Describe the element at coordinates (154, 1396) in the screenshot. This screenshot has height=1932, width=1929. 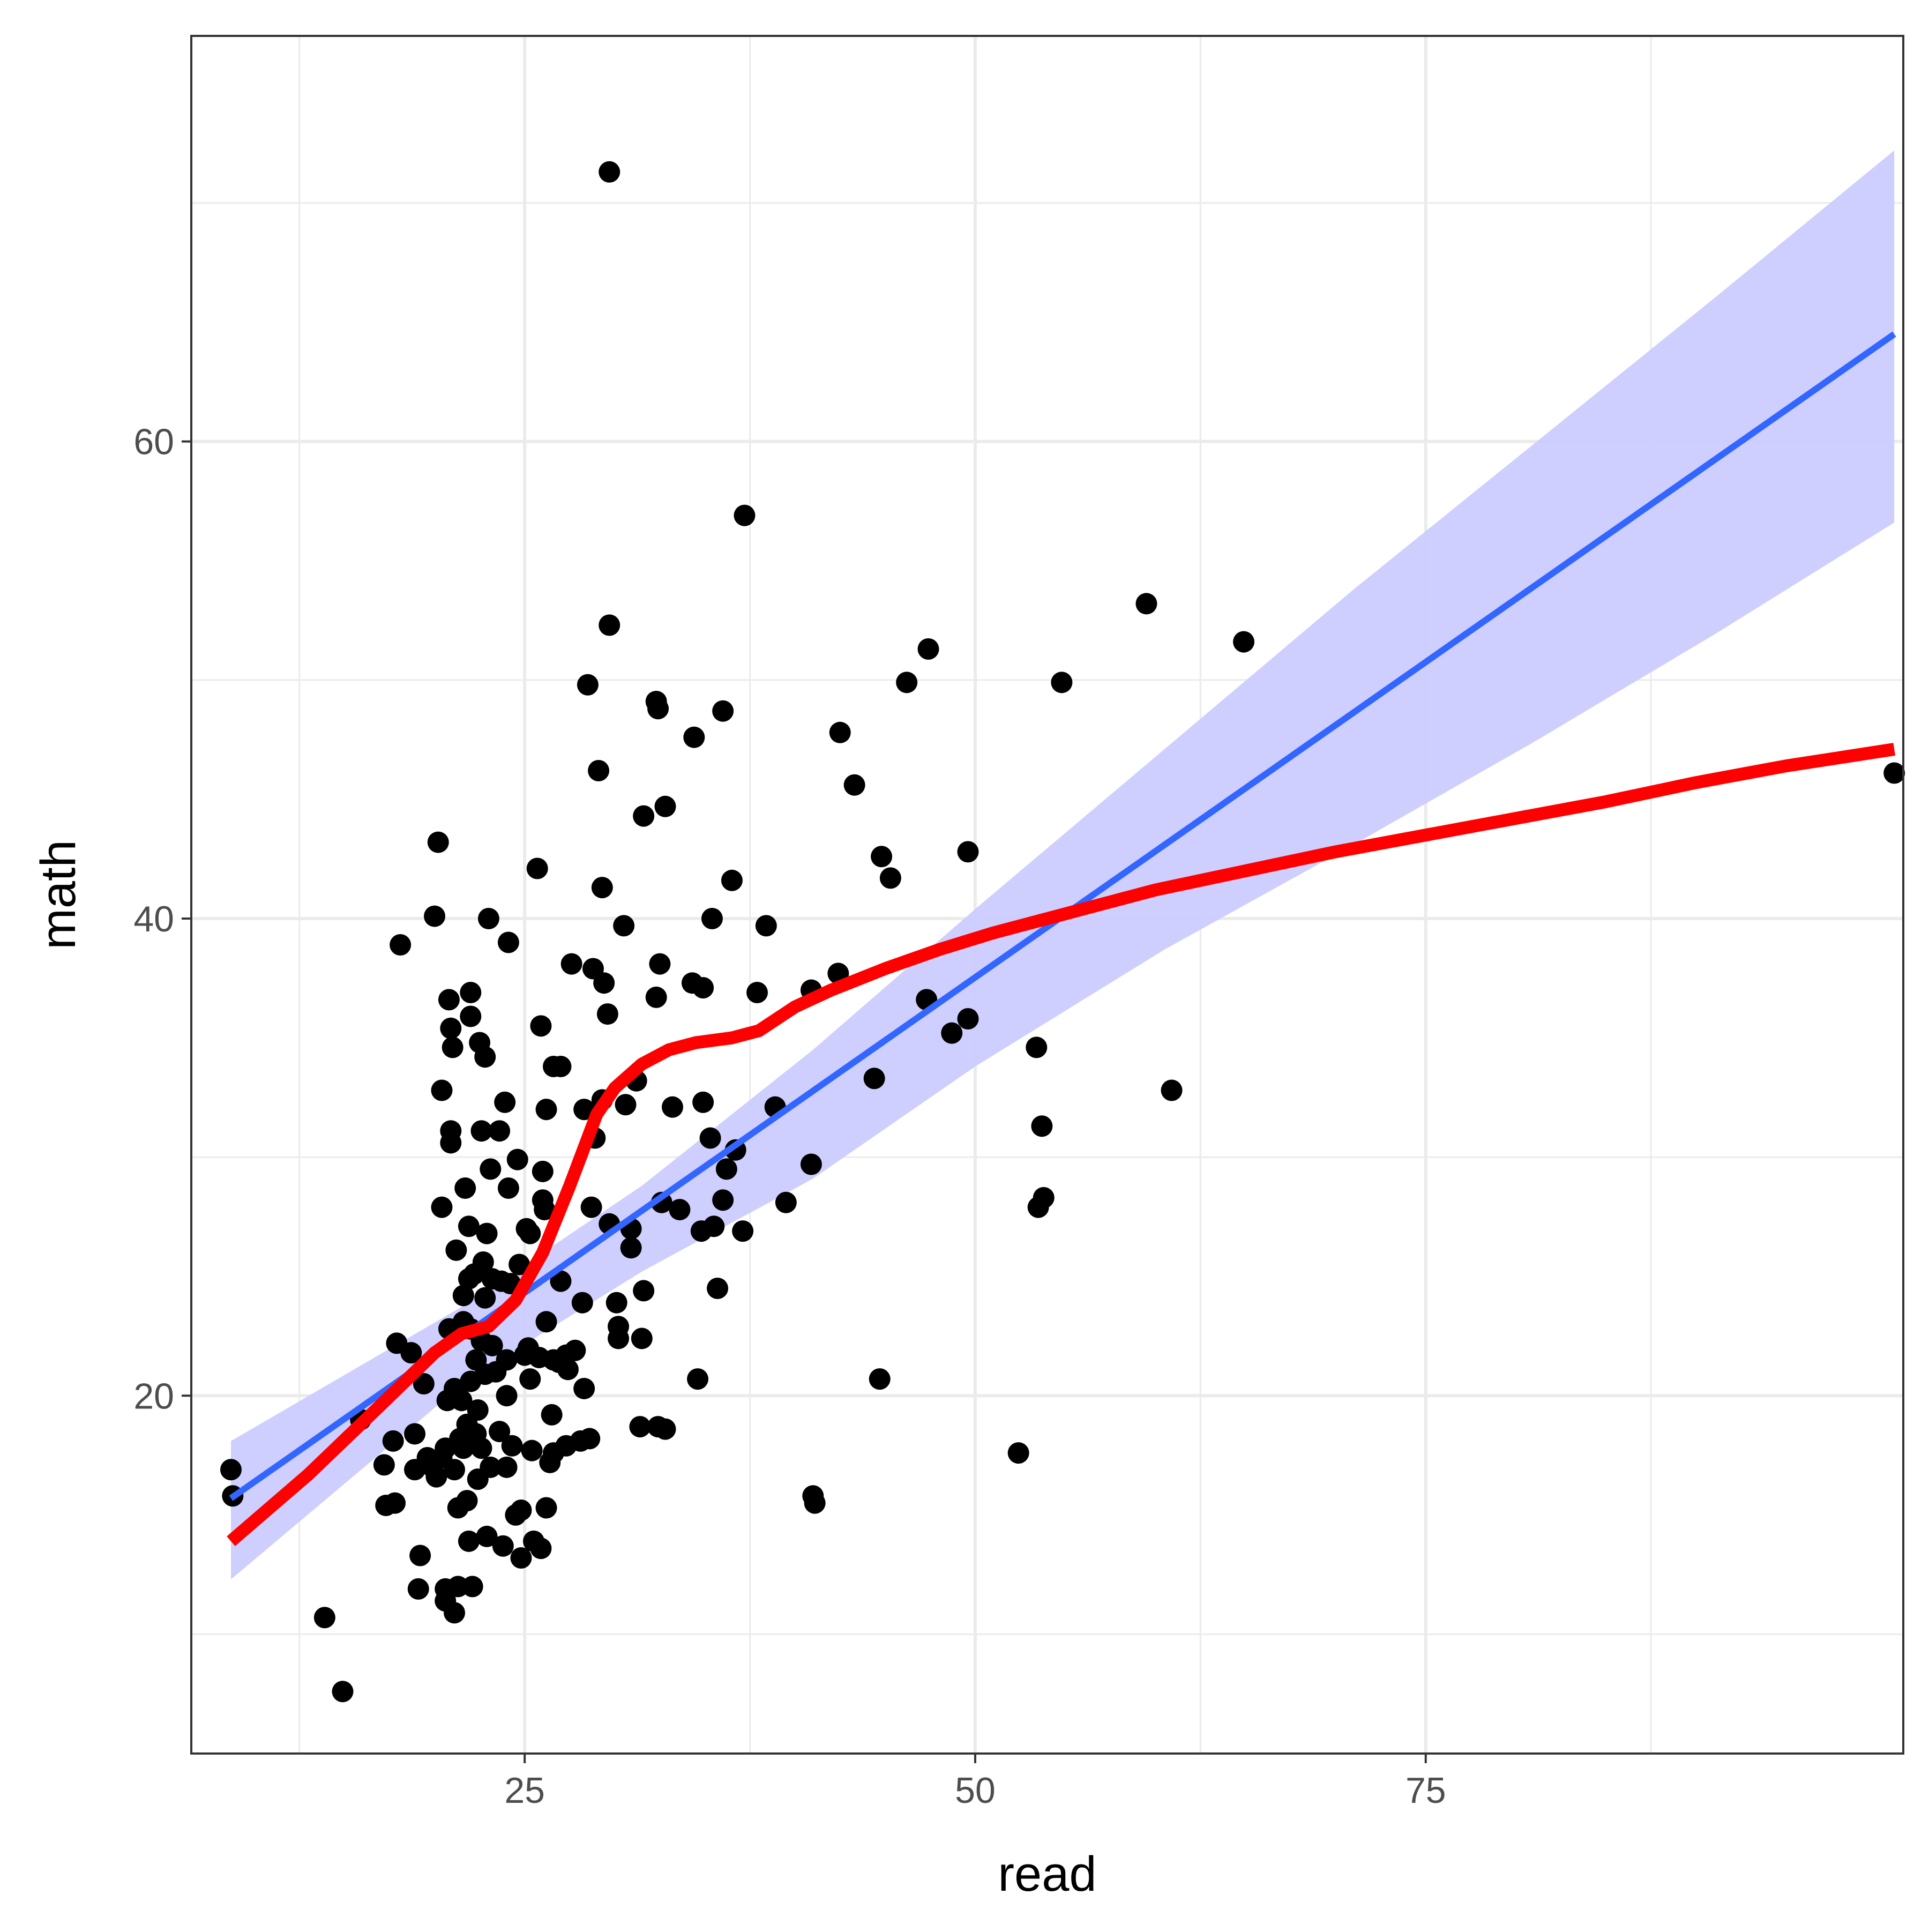
I see `y-tick-label: 20` at that location.